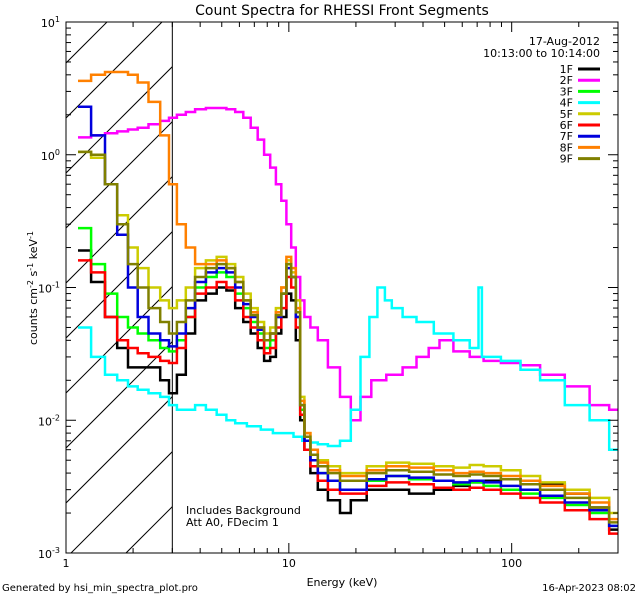 Image resolution: width=640 pixels, height=600 pixels. What do you see at coordinates (566, 125) in the screenshot?
I see `legend-label-6F: 6F` at bounding box center [566, 125].